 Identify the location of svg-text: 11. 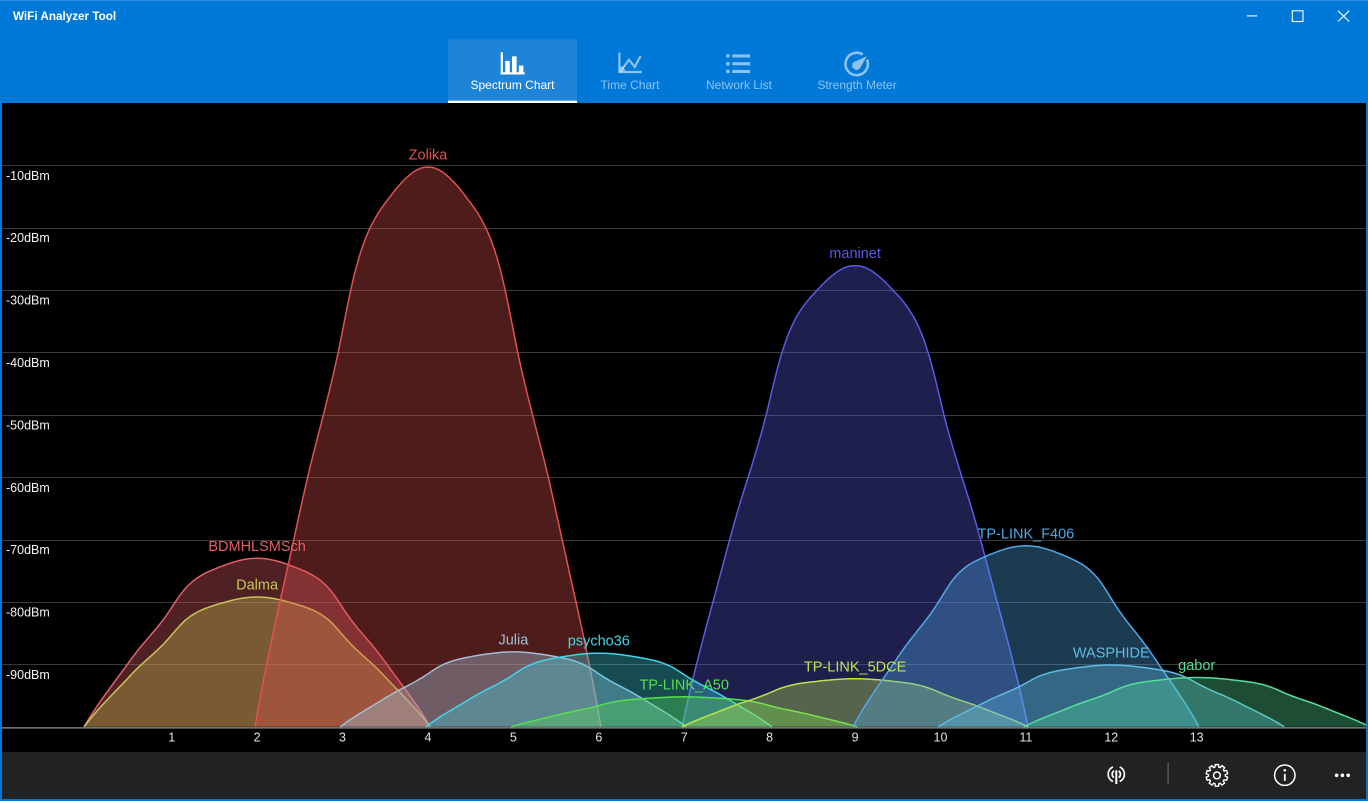
(1025, 738).